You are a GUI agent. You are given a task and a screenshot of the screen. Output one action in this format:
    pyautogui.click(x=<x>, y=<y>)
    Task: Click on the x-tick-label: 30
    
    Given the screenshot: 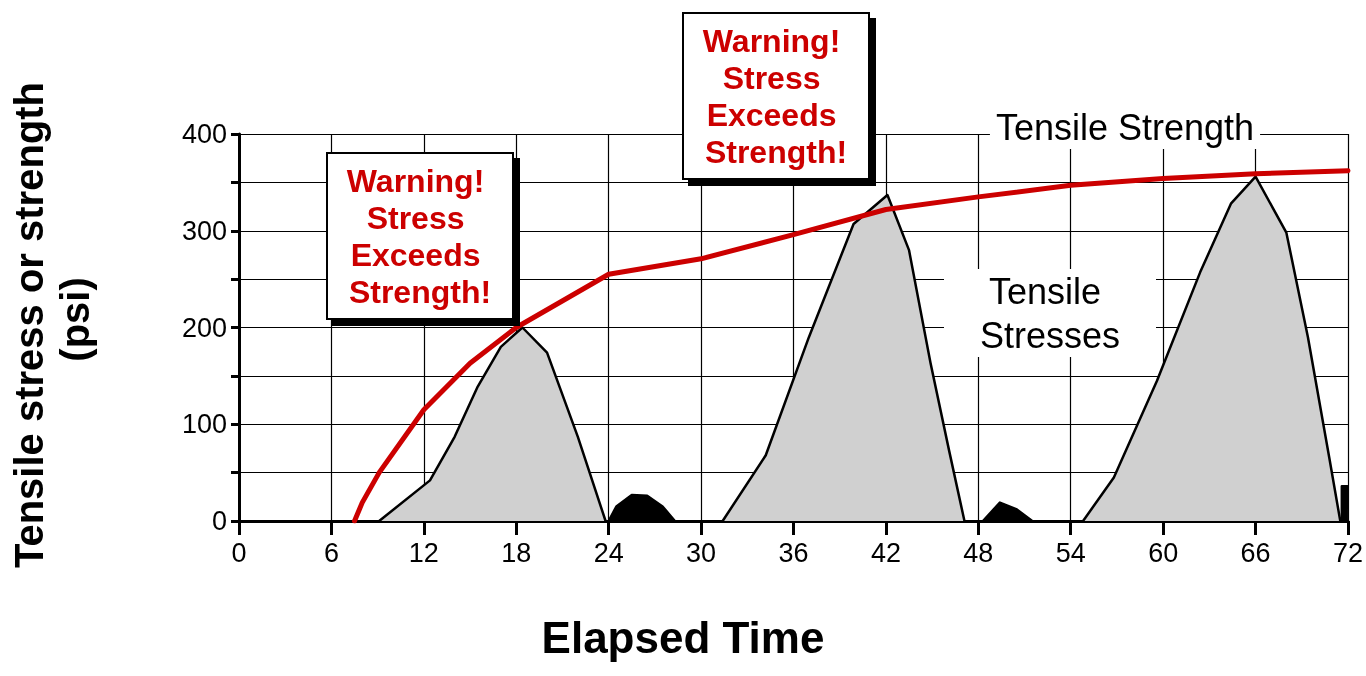 What is the action you would take?
    pyautogui.click(x=701, y=552)
    